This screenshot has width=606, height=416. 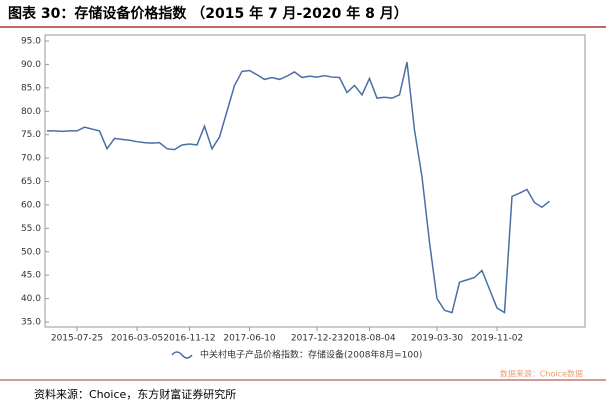 What do you see at coordinates (31, 229) in the screenshot?
I see `y-tick-label: 55.0` at bounding box center [31, 229].